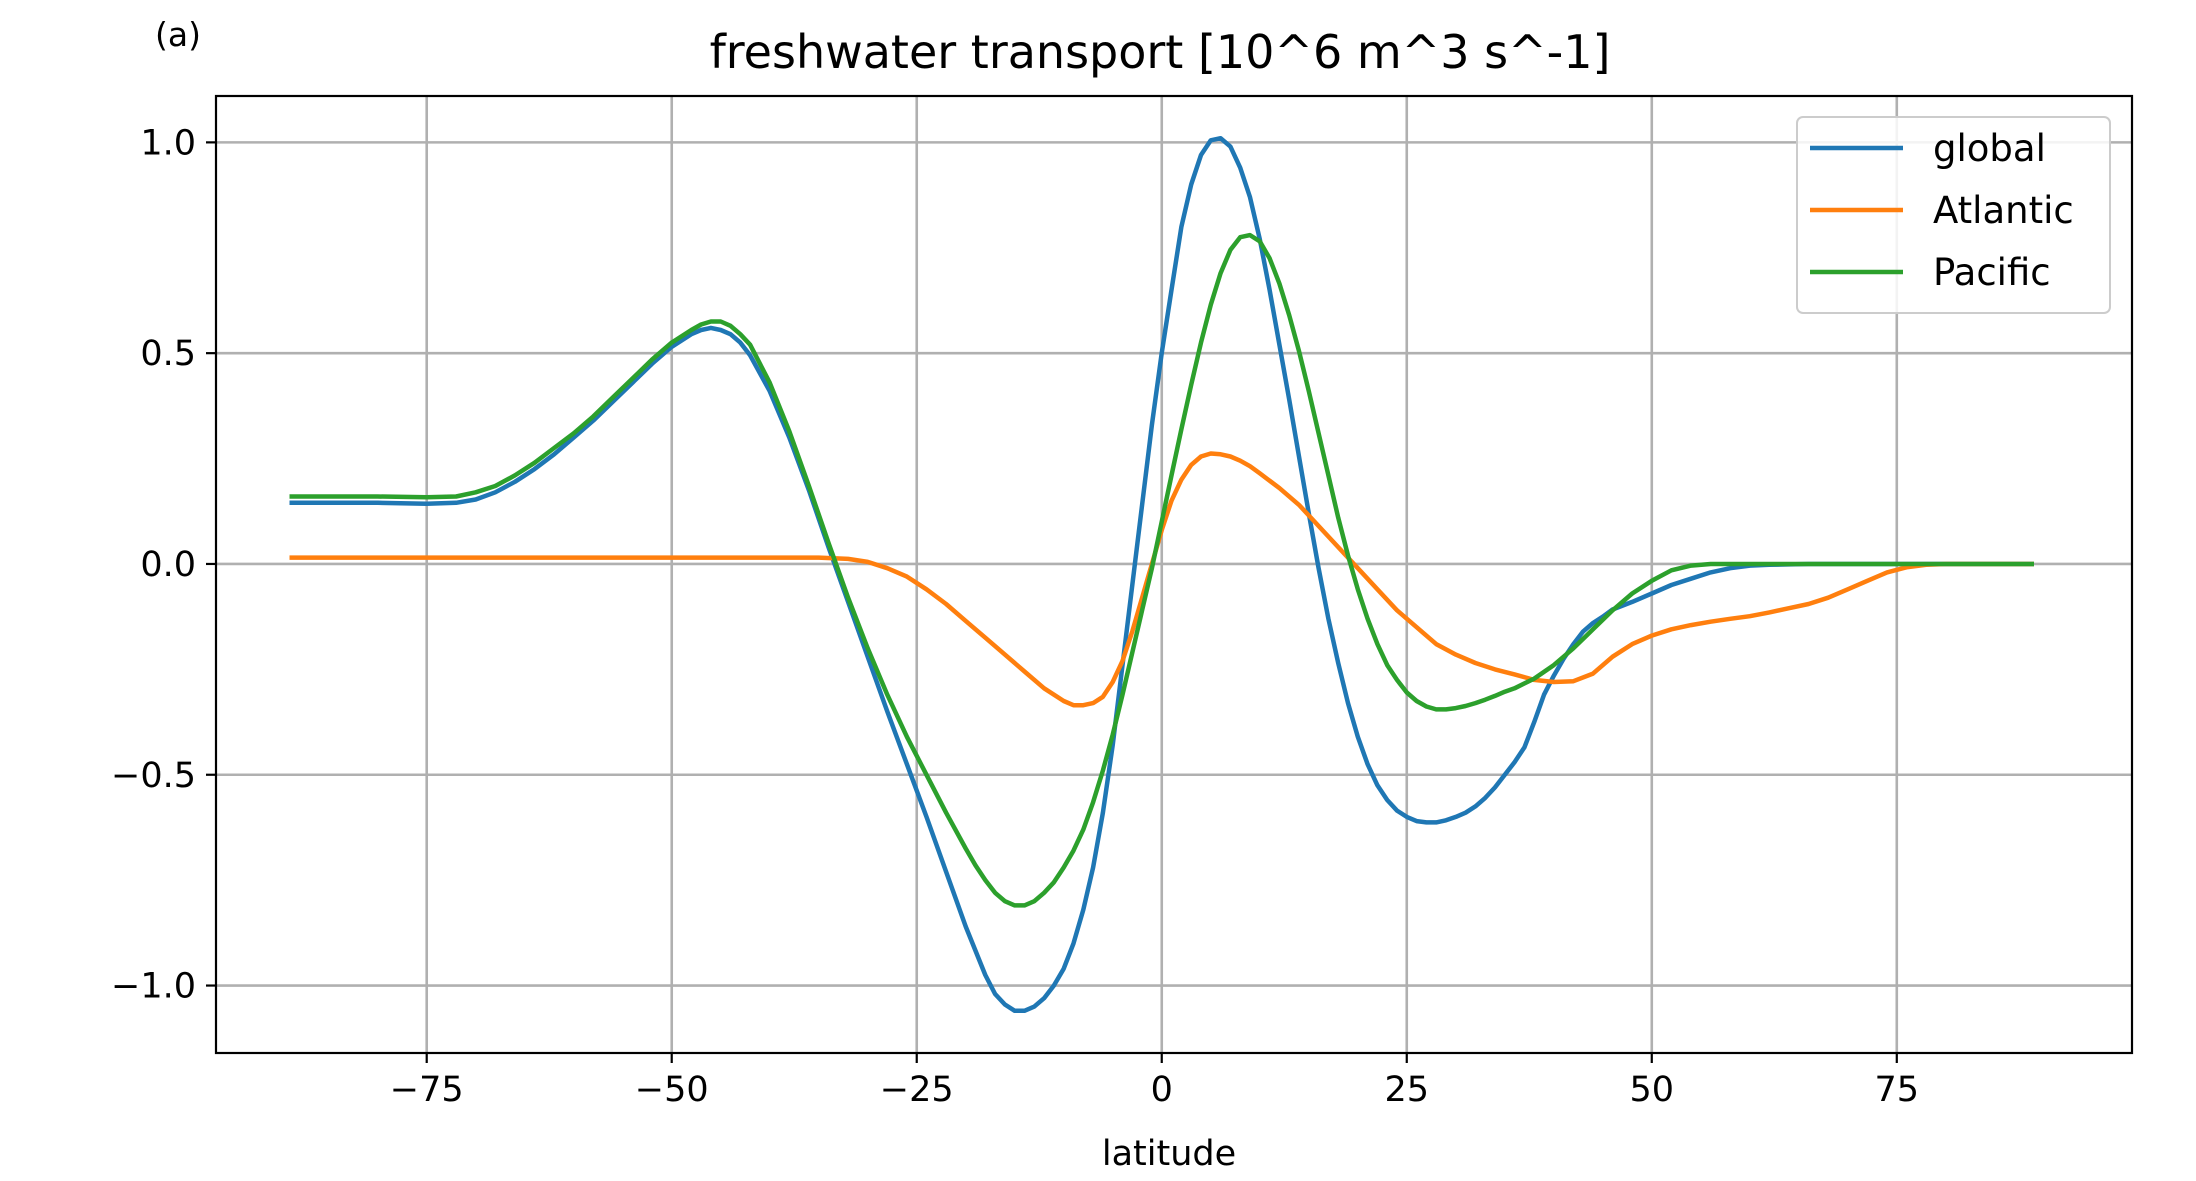  What do you see at coordinates (168, 354) in the screenshot?
I see `y-tick-label: 0.5` at bounding box center [168, 354].